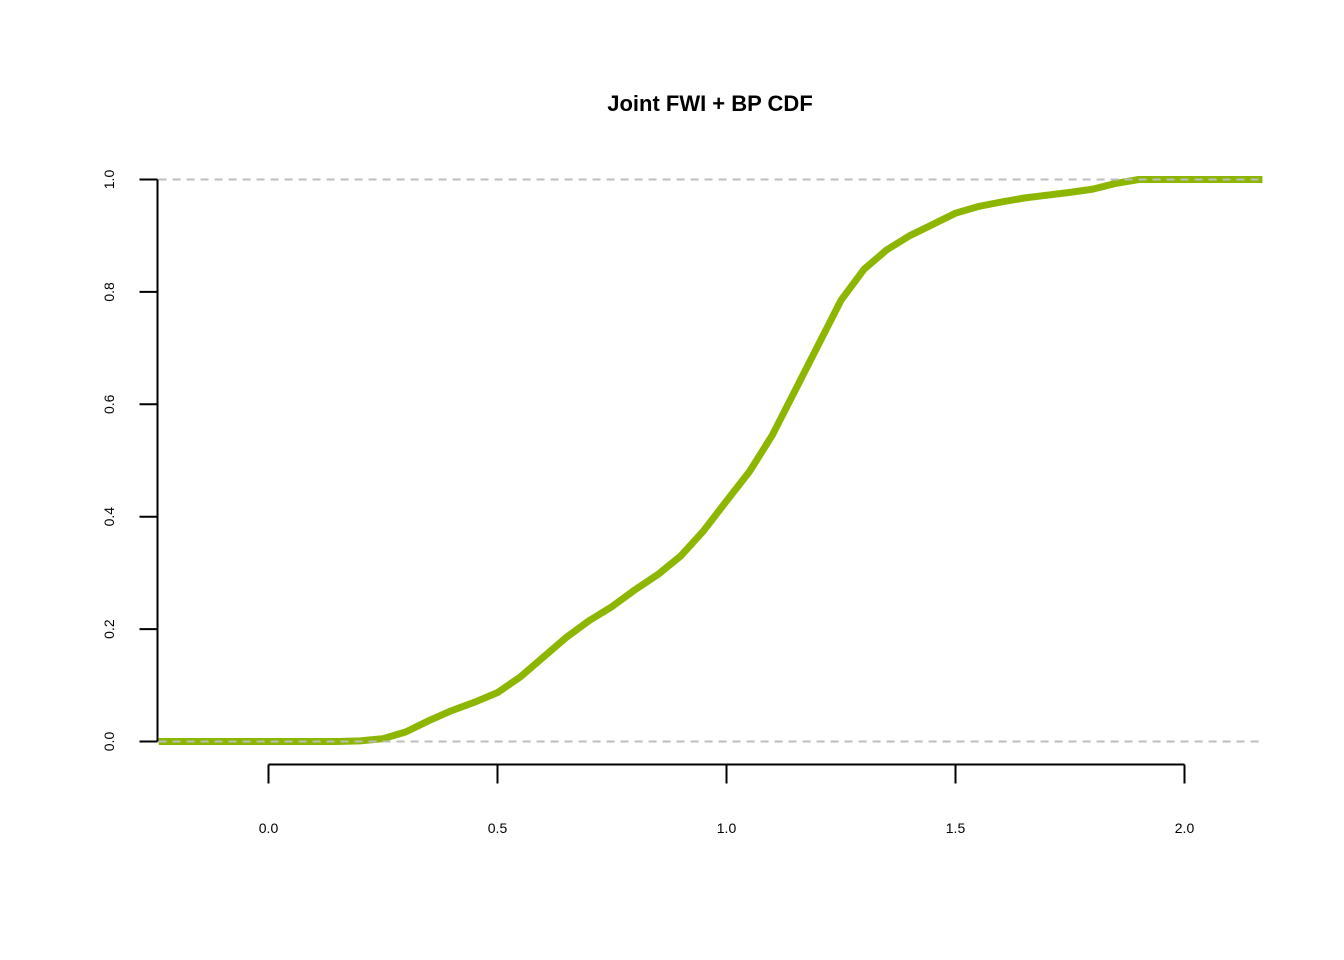  Describe the element at coordinates (109, 742) in the screenshot. I see `y-tick-label: 0.0` at that location.